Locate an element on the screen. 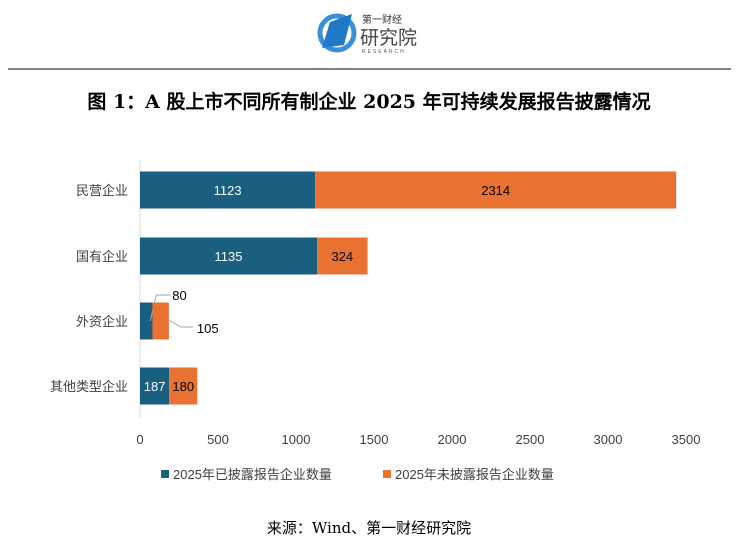  data-label: 187 is located at coordinates (155, 386).